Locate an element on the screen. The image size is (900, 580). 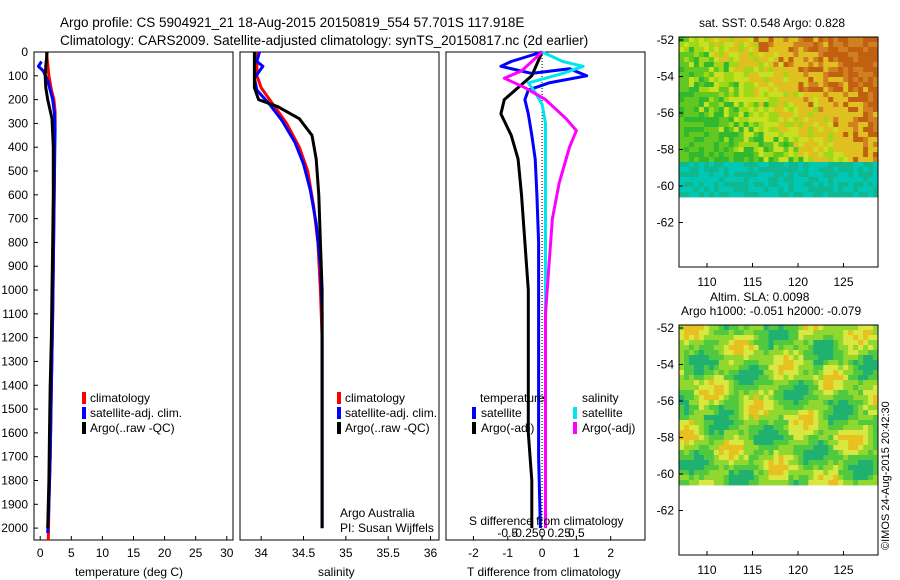
legend-title-temperature: temperature is located at coordinates (512, 398).